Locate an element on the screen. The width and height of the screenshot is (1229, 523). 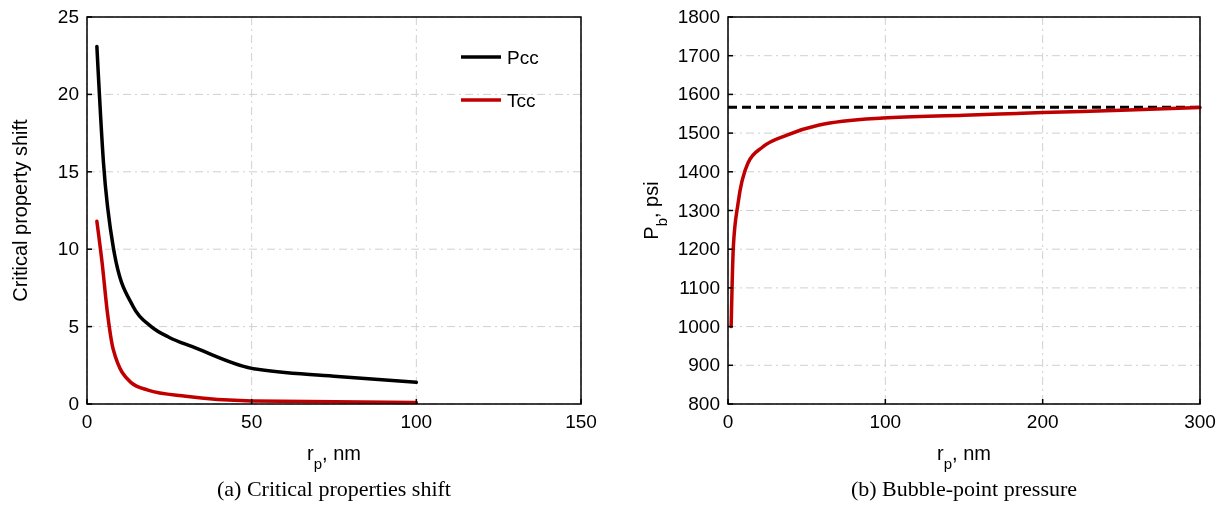
y-tick-label: 1100 is located at coordinates (699, 287).